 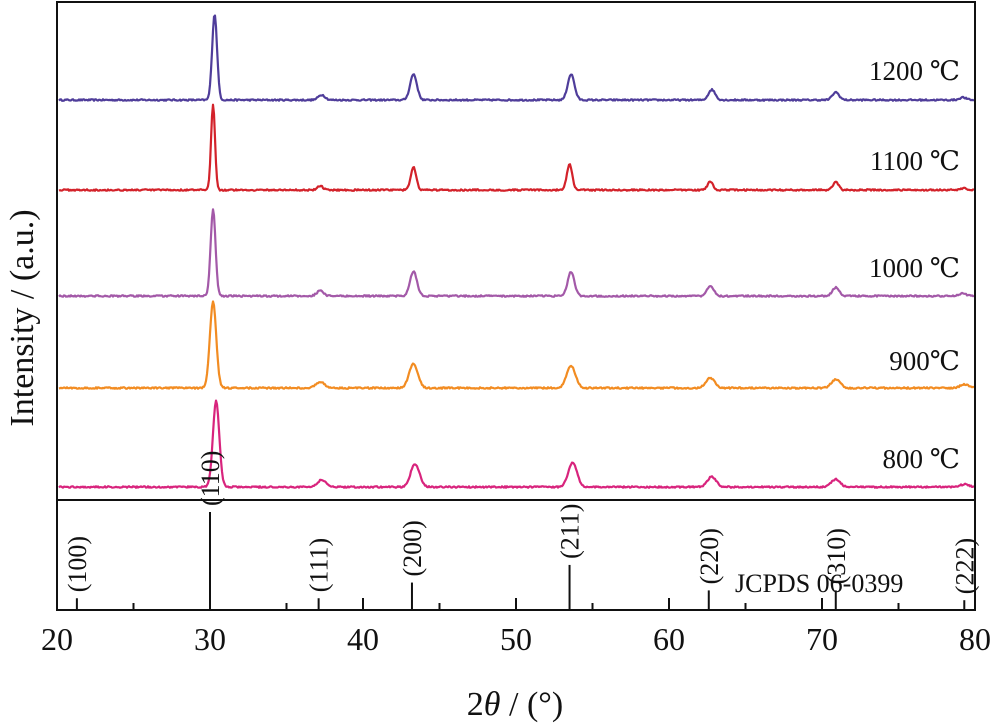 What do you see at coordinates (532, 704) in the screenshot?
I see `x-axis-label-suffix: / (°)` at bounding box center [532, 704].